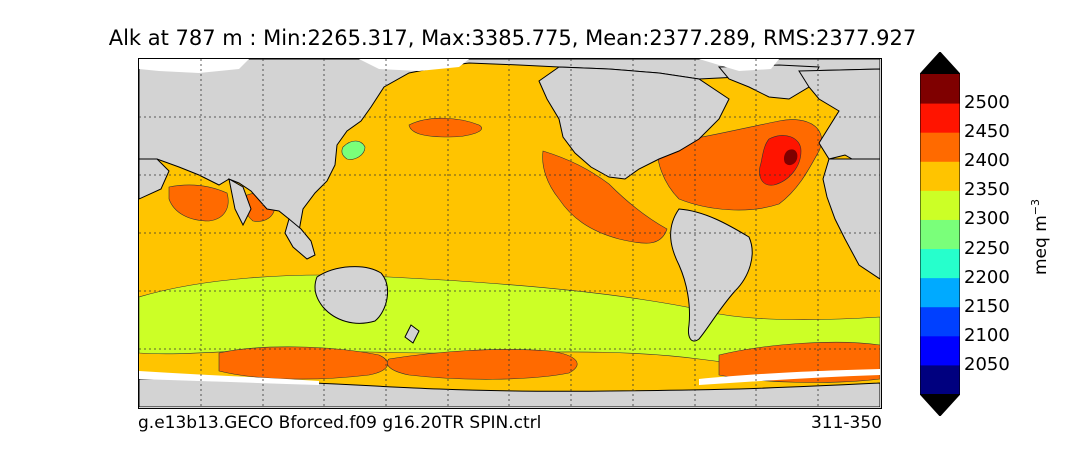 This screenshot has height=464, width=1083. What do you see at coordinates (482, 364) in the screenshot?
I see `contour-patch-2400-south2` at bounding box center [482, 364].